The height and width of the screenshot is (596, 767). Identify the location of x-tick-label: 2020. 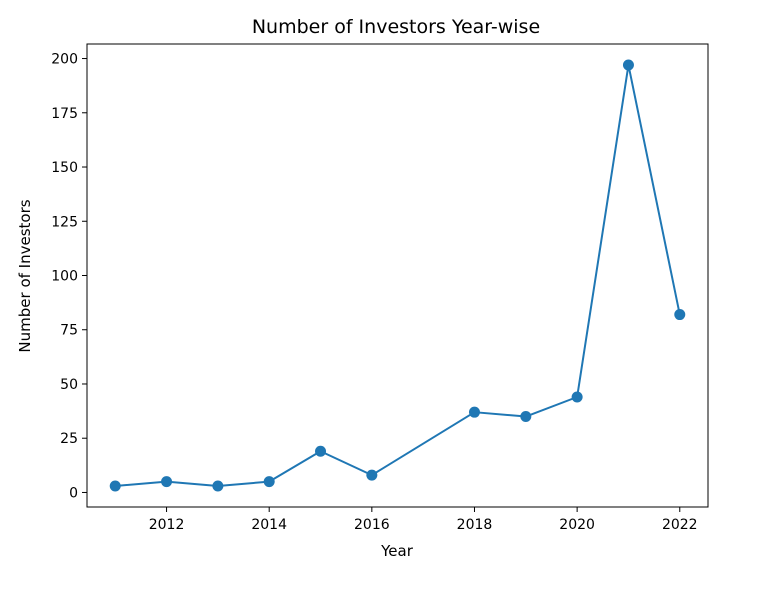
(577, 525).